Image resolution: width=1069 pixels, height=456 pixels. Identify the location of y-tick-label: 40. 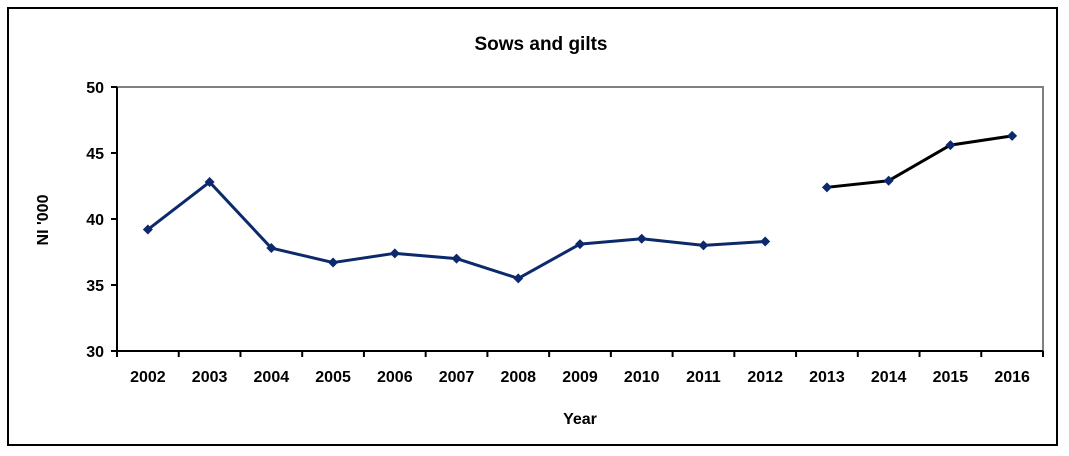
(95, 220).